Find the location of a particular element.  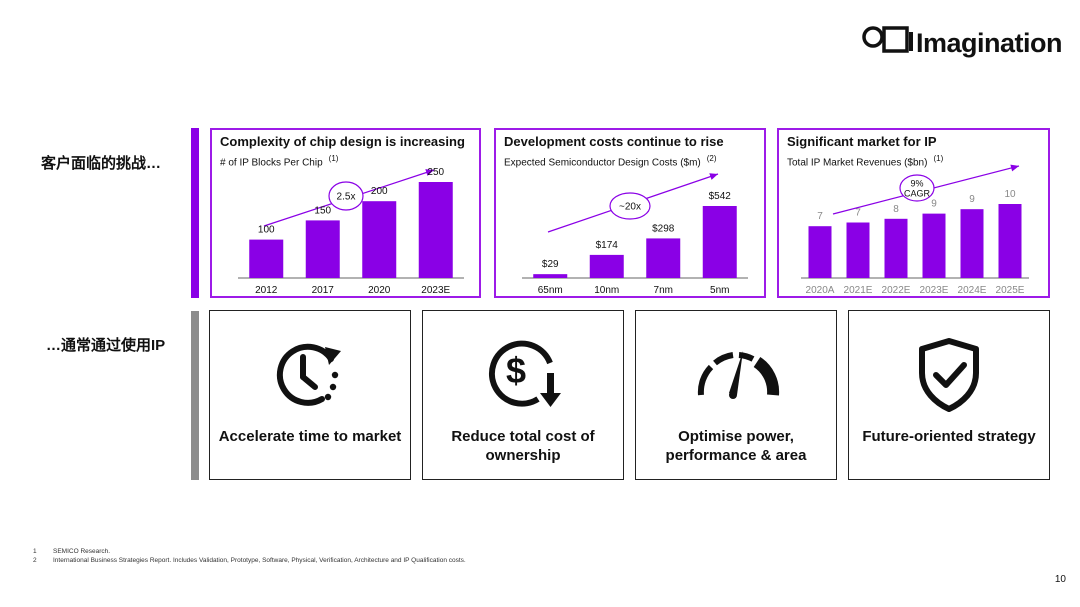

annotation-label: ~20x is located at coordinates (630, 207).